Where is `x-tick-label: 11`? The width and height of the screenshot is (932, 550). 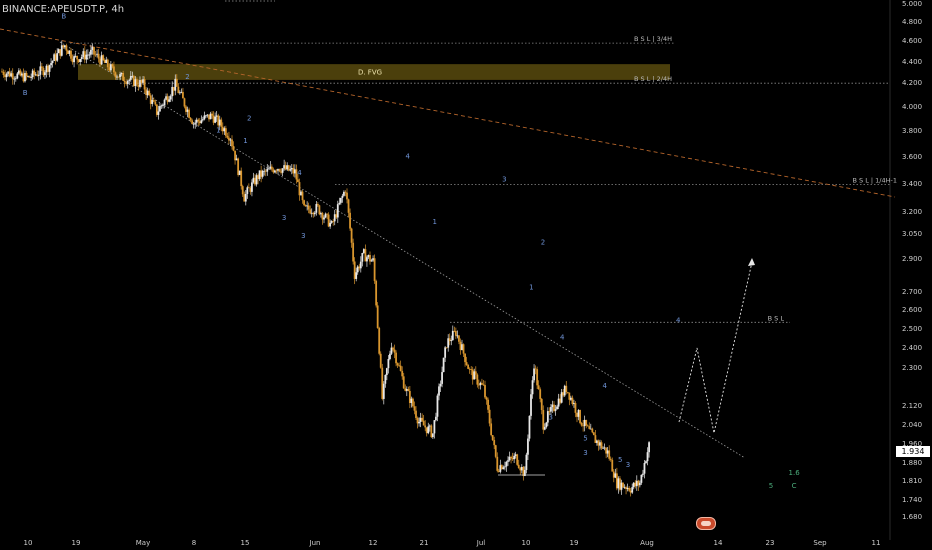 x-tick-label: 11 is located at coordinates (876, 543).